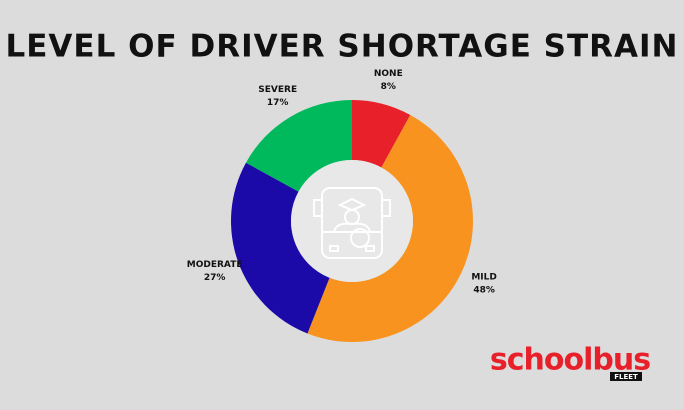  I want to click on chart-title: LEVEL OF DRIVER SHORTAGE STRAIN, so click(342, 47).